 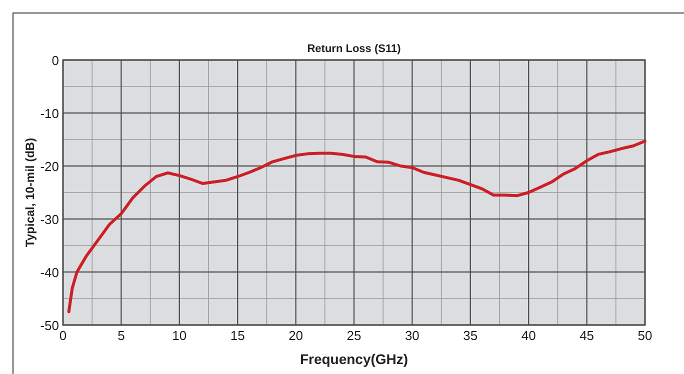 What do you see at coordinates (179, 335) in the screenshot?
I see `x-tick-label: 10` at bounding box center [179, 335].